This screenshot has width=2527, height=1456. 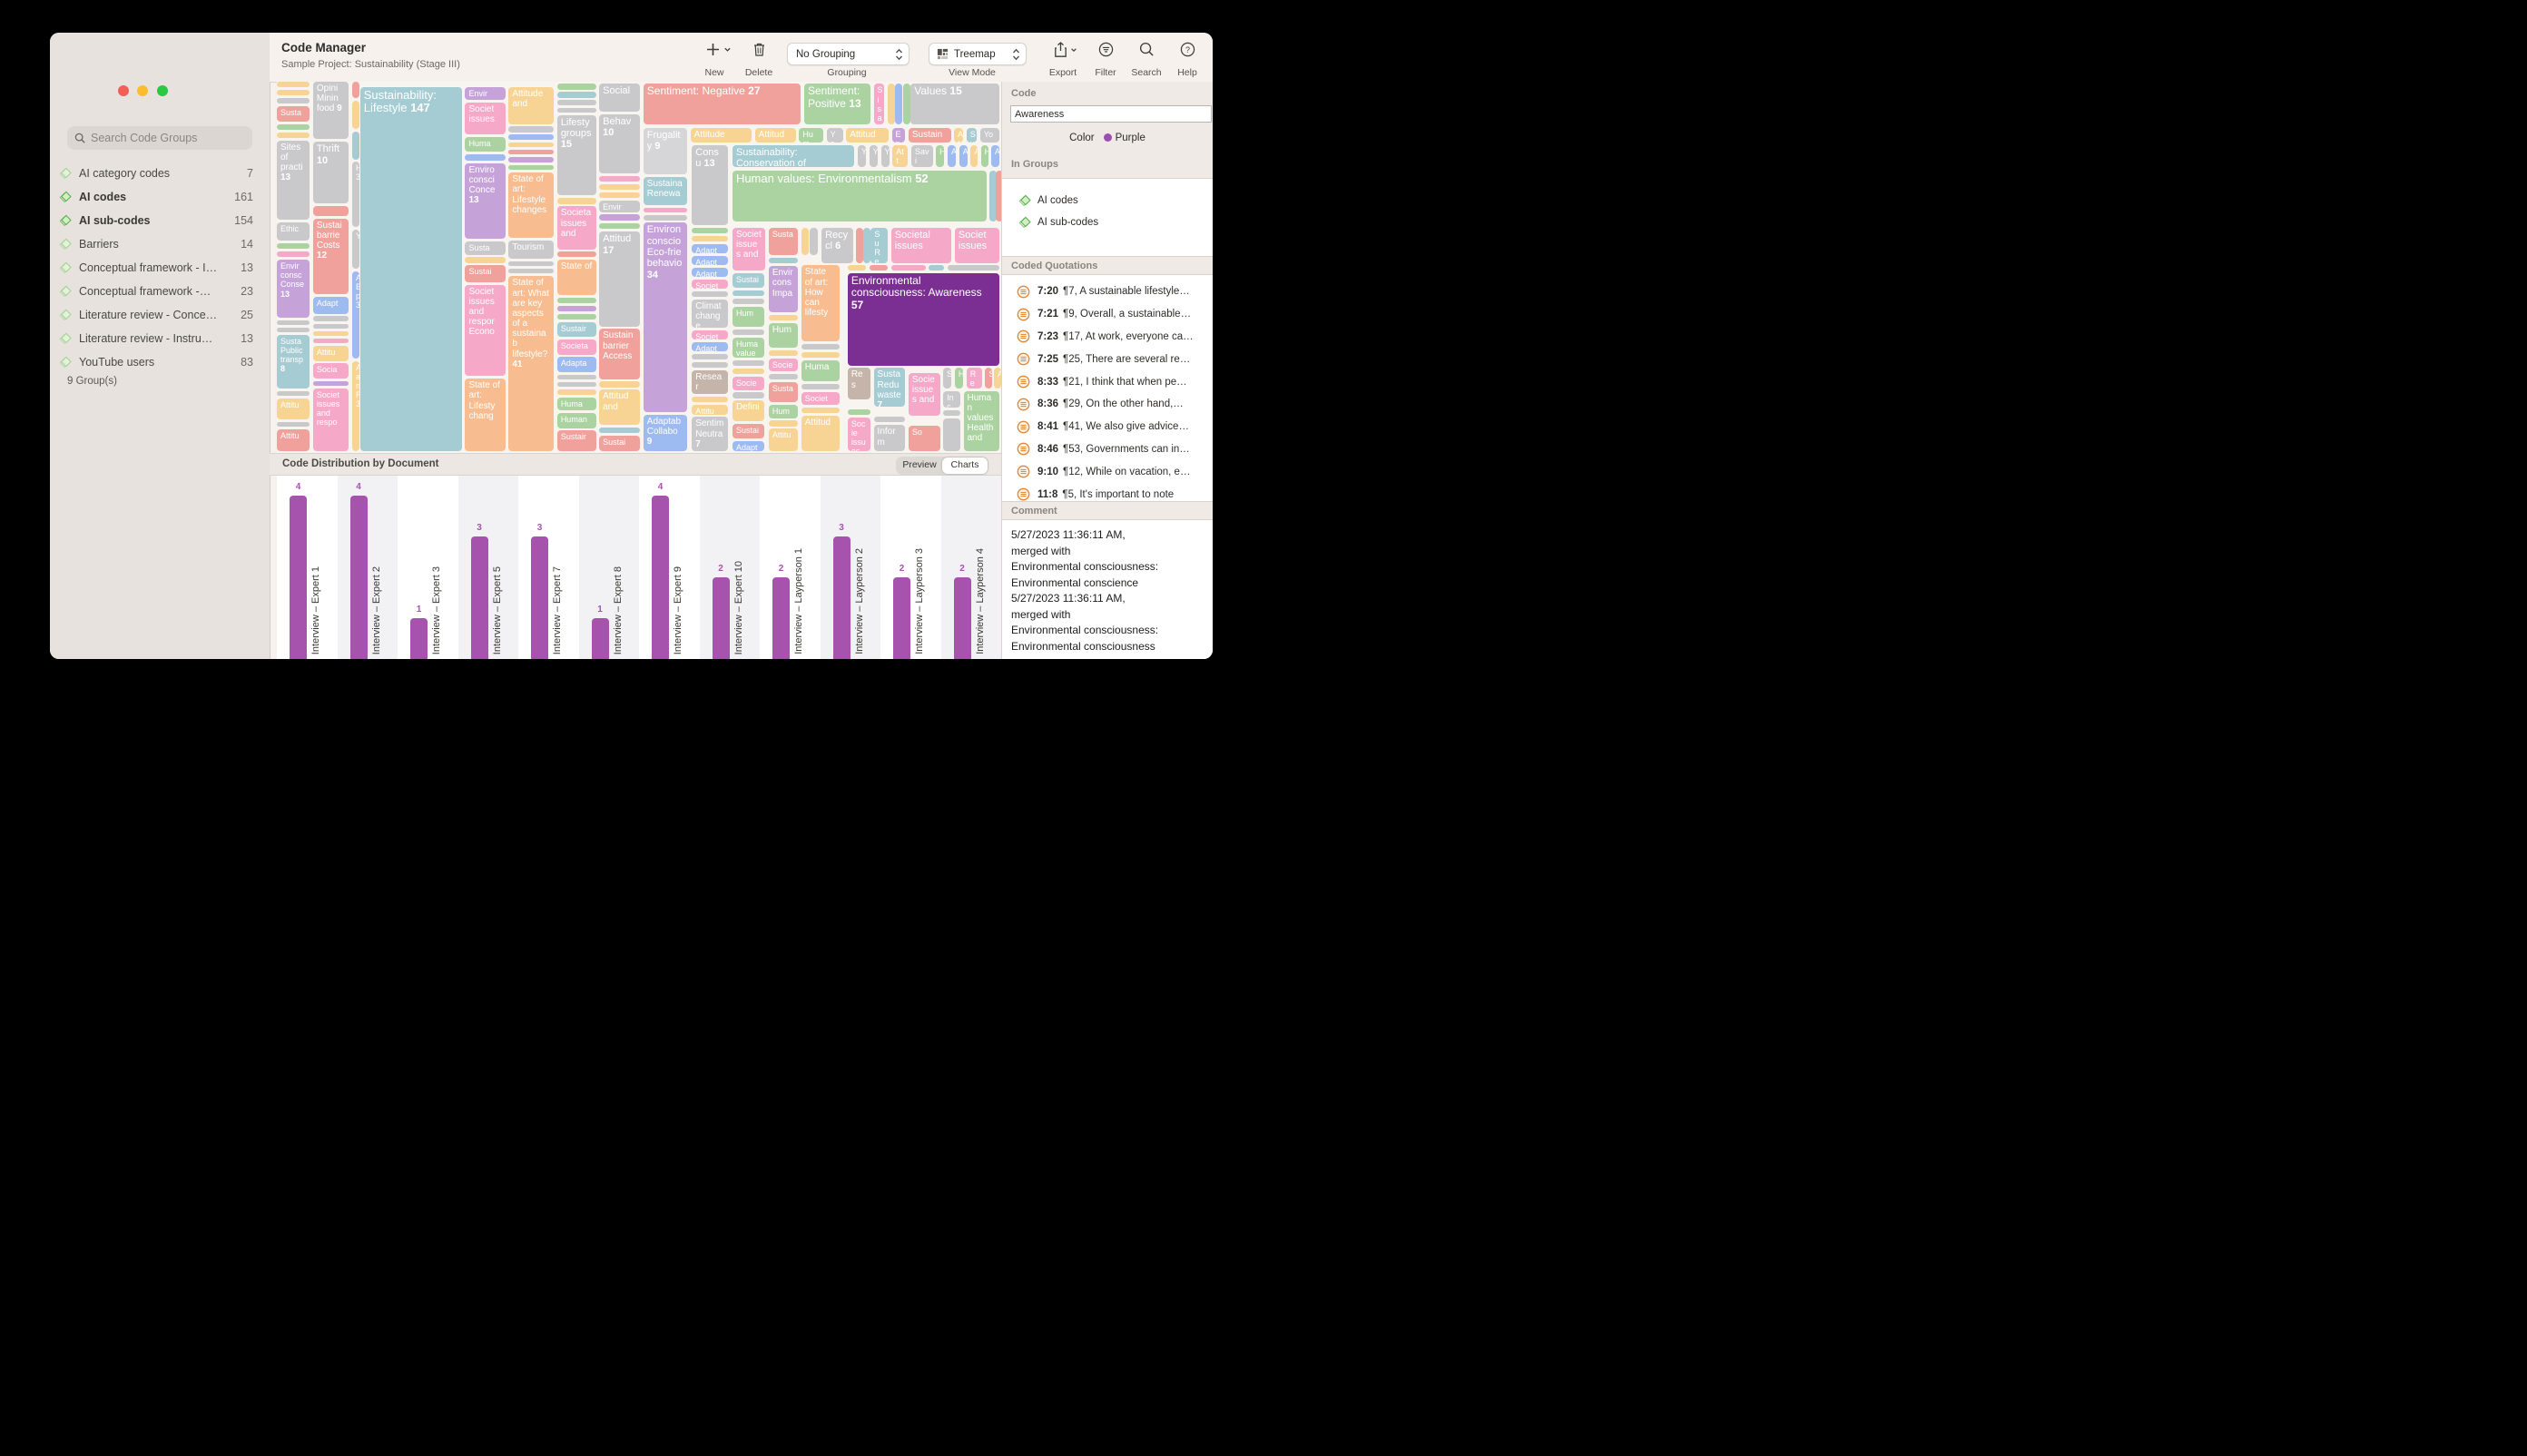 I want to click on treemap-tile-sustain: Sustain, so click(x=929, y=135).